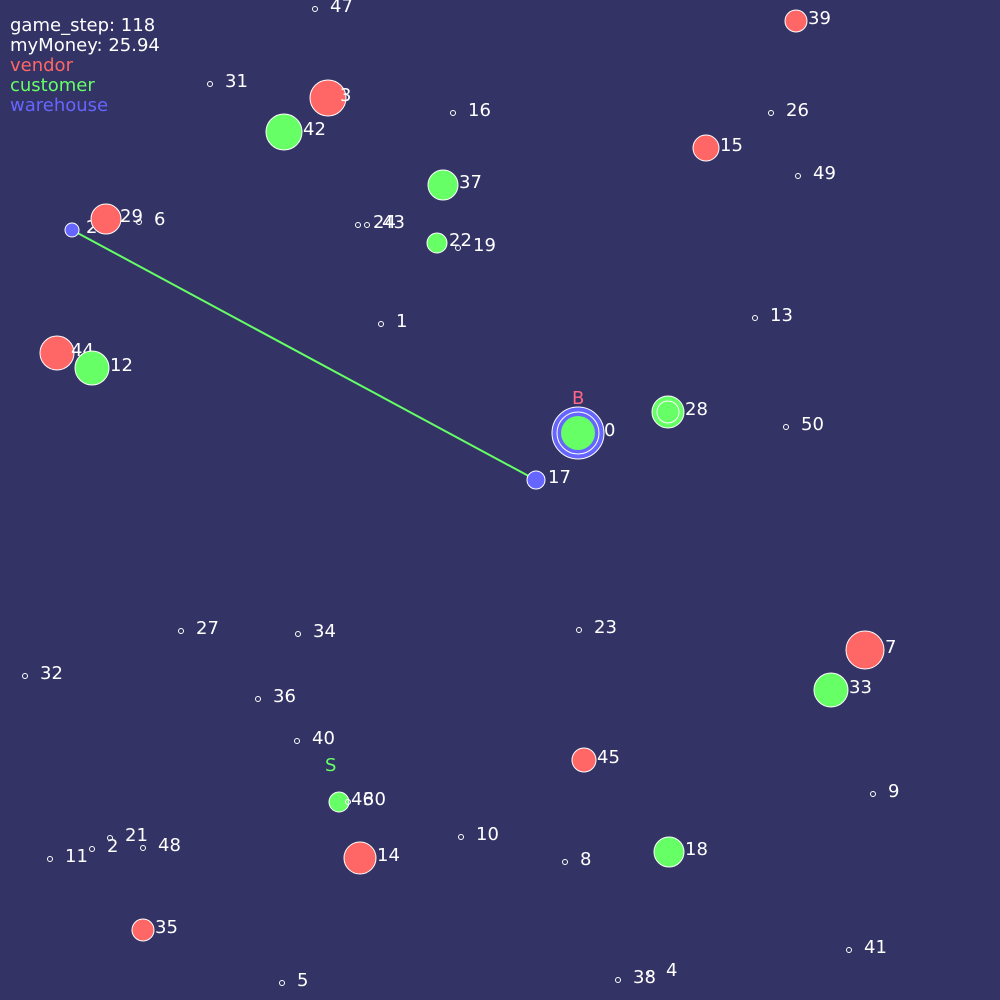  Describe the element at coordinates (454, 185) in the screenshot. I see `node-37: 37` at that location.